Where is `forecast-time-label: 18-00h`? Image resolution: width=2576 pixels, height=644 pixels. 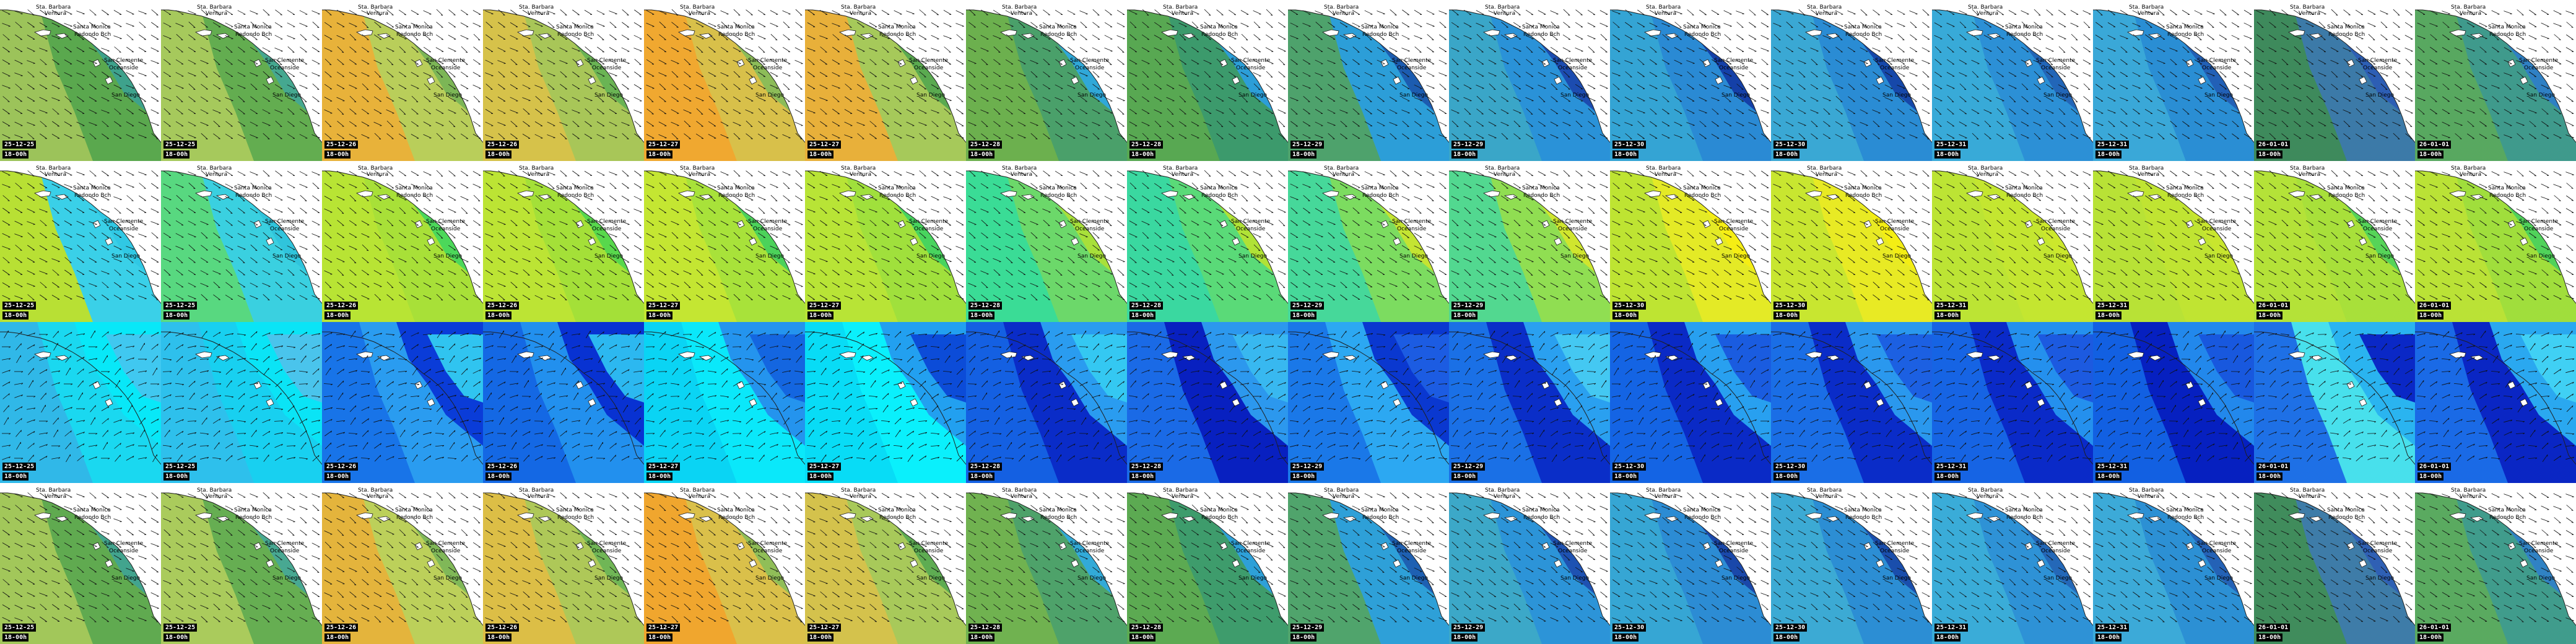
forecast-time-label: 18-00h is located at coordinates (15, 154).